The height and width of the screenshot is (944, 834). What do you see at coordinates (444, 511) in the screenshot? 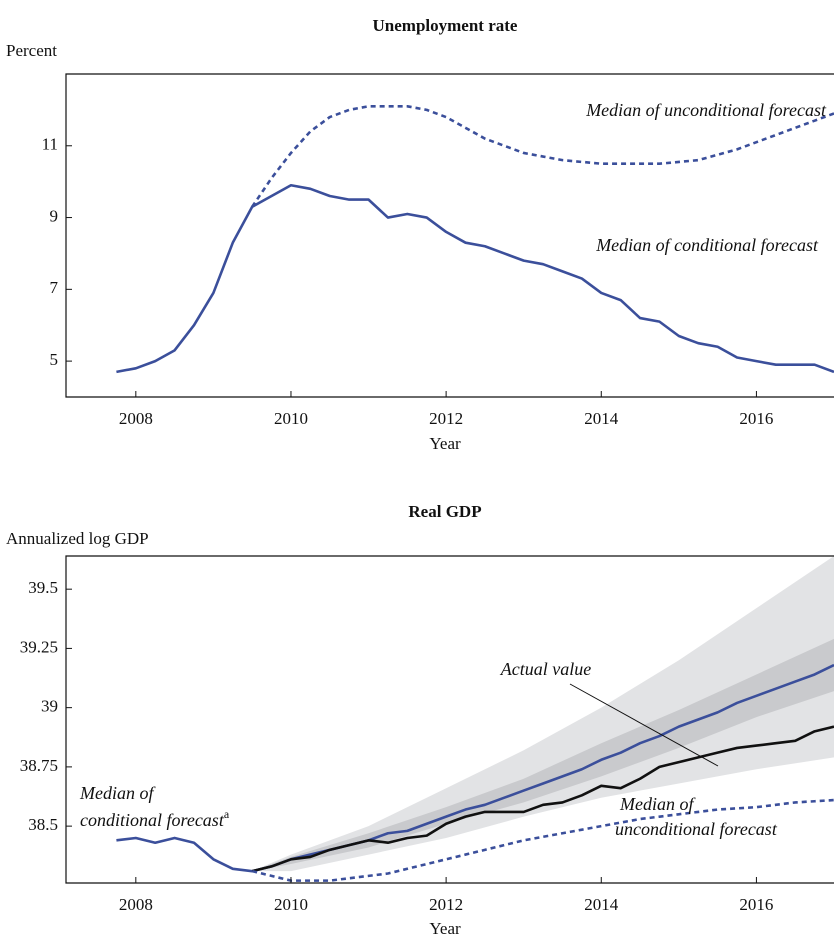
I see `chart-title: Real GDP` at bounding box center [444, 511].